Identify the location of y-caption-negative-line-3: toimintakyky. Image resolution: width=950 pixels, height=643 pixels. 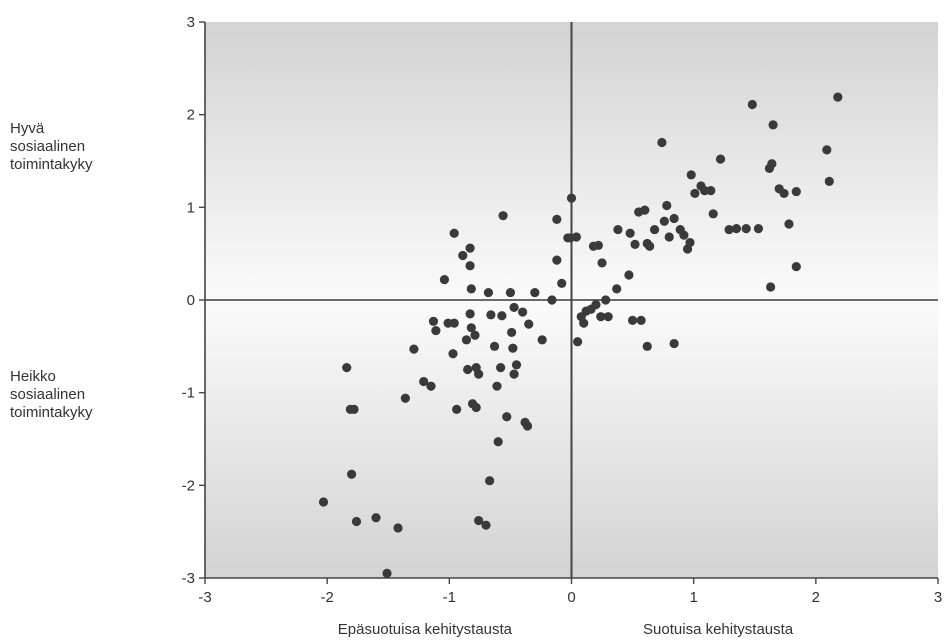
(51, 412).